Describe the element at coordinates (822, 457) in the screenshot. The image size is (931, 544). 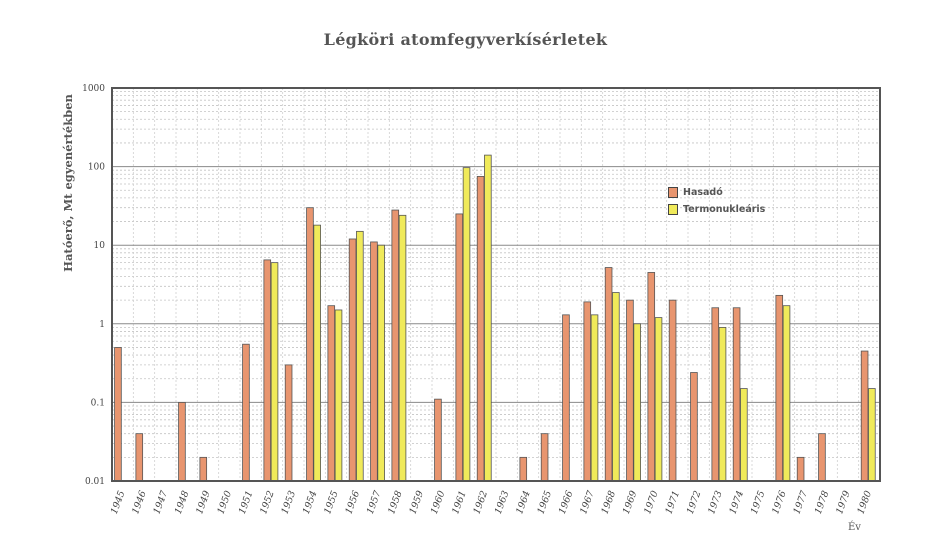
I see `bar-hasado-1978` at that location.